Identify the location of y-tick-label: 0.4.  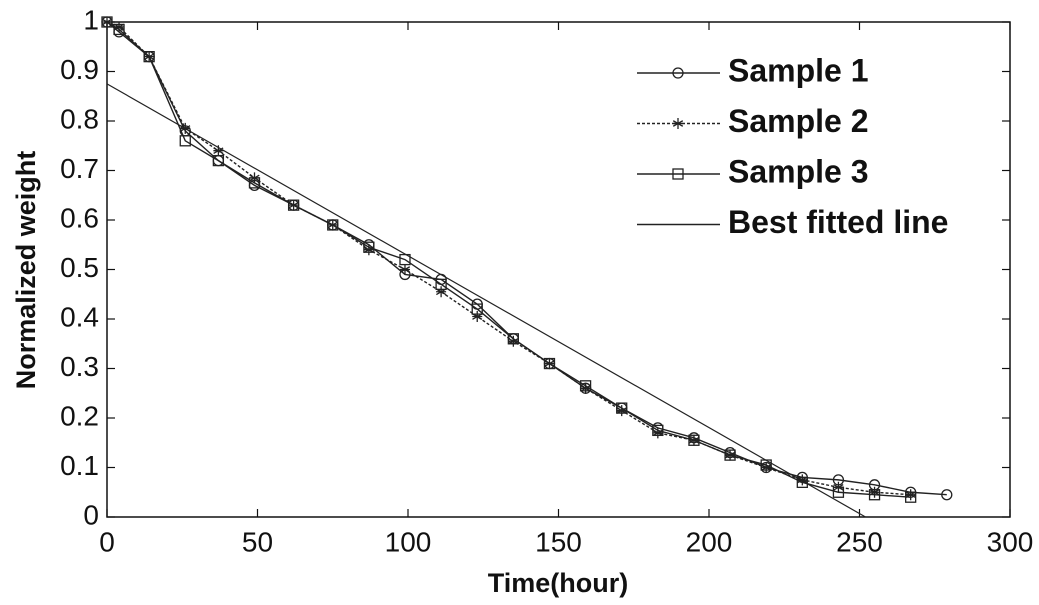
(79, 316).